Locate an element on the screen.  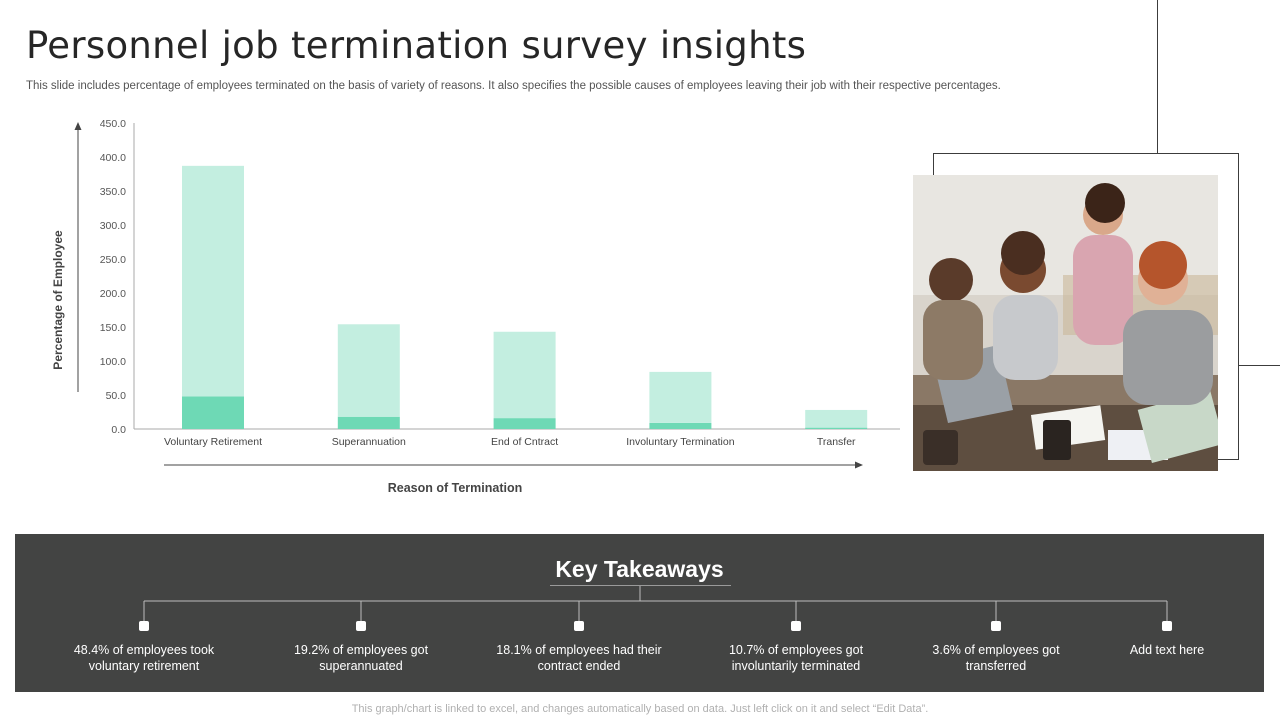
takeaway-item: Add text here is located at coordinates (1167, 650).